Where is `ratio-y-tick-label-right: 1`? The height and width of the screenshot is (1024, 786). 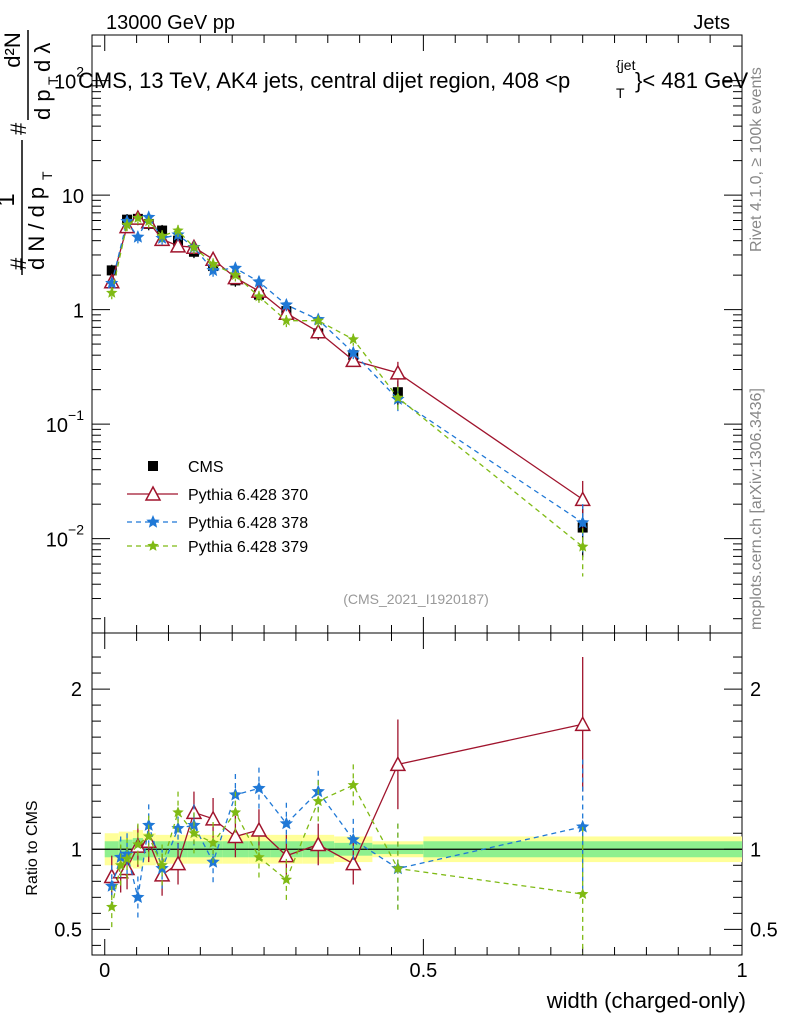
ratio-y-tick-label-right: 1 is located at coordinates (755, 850).